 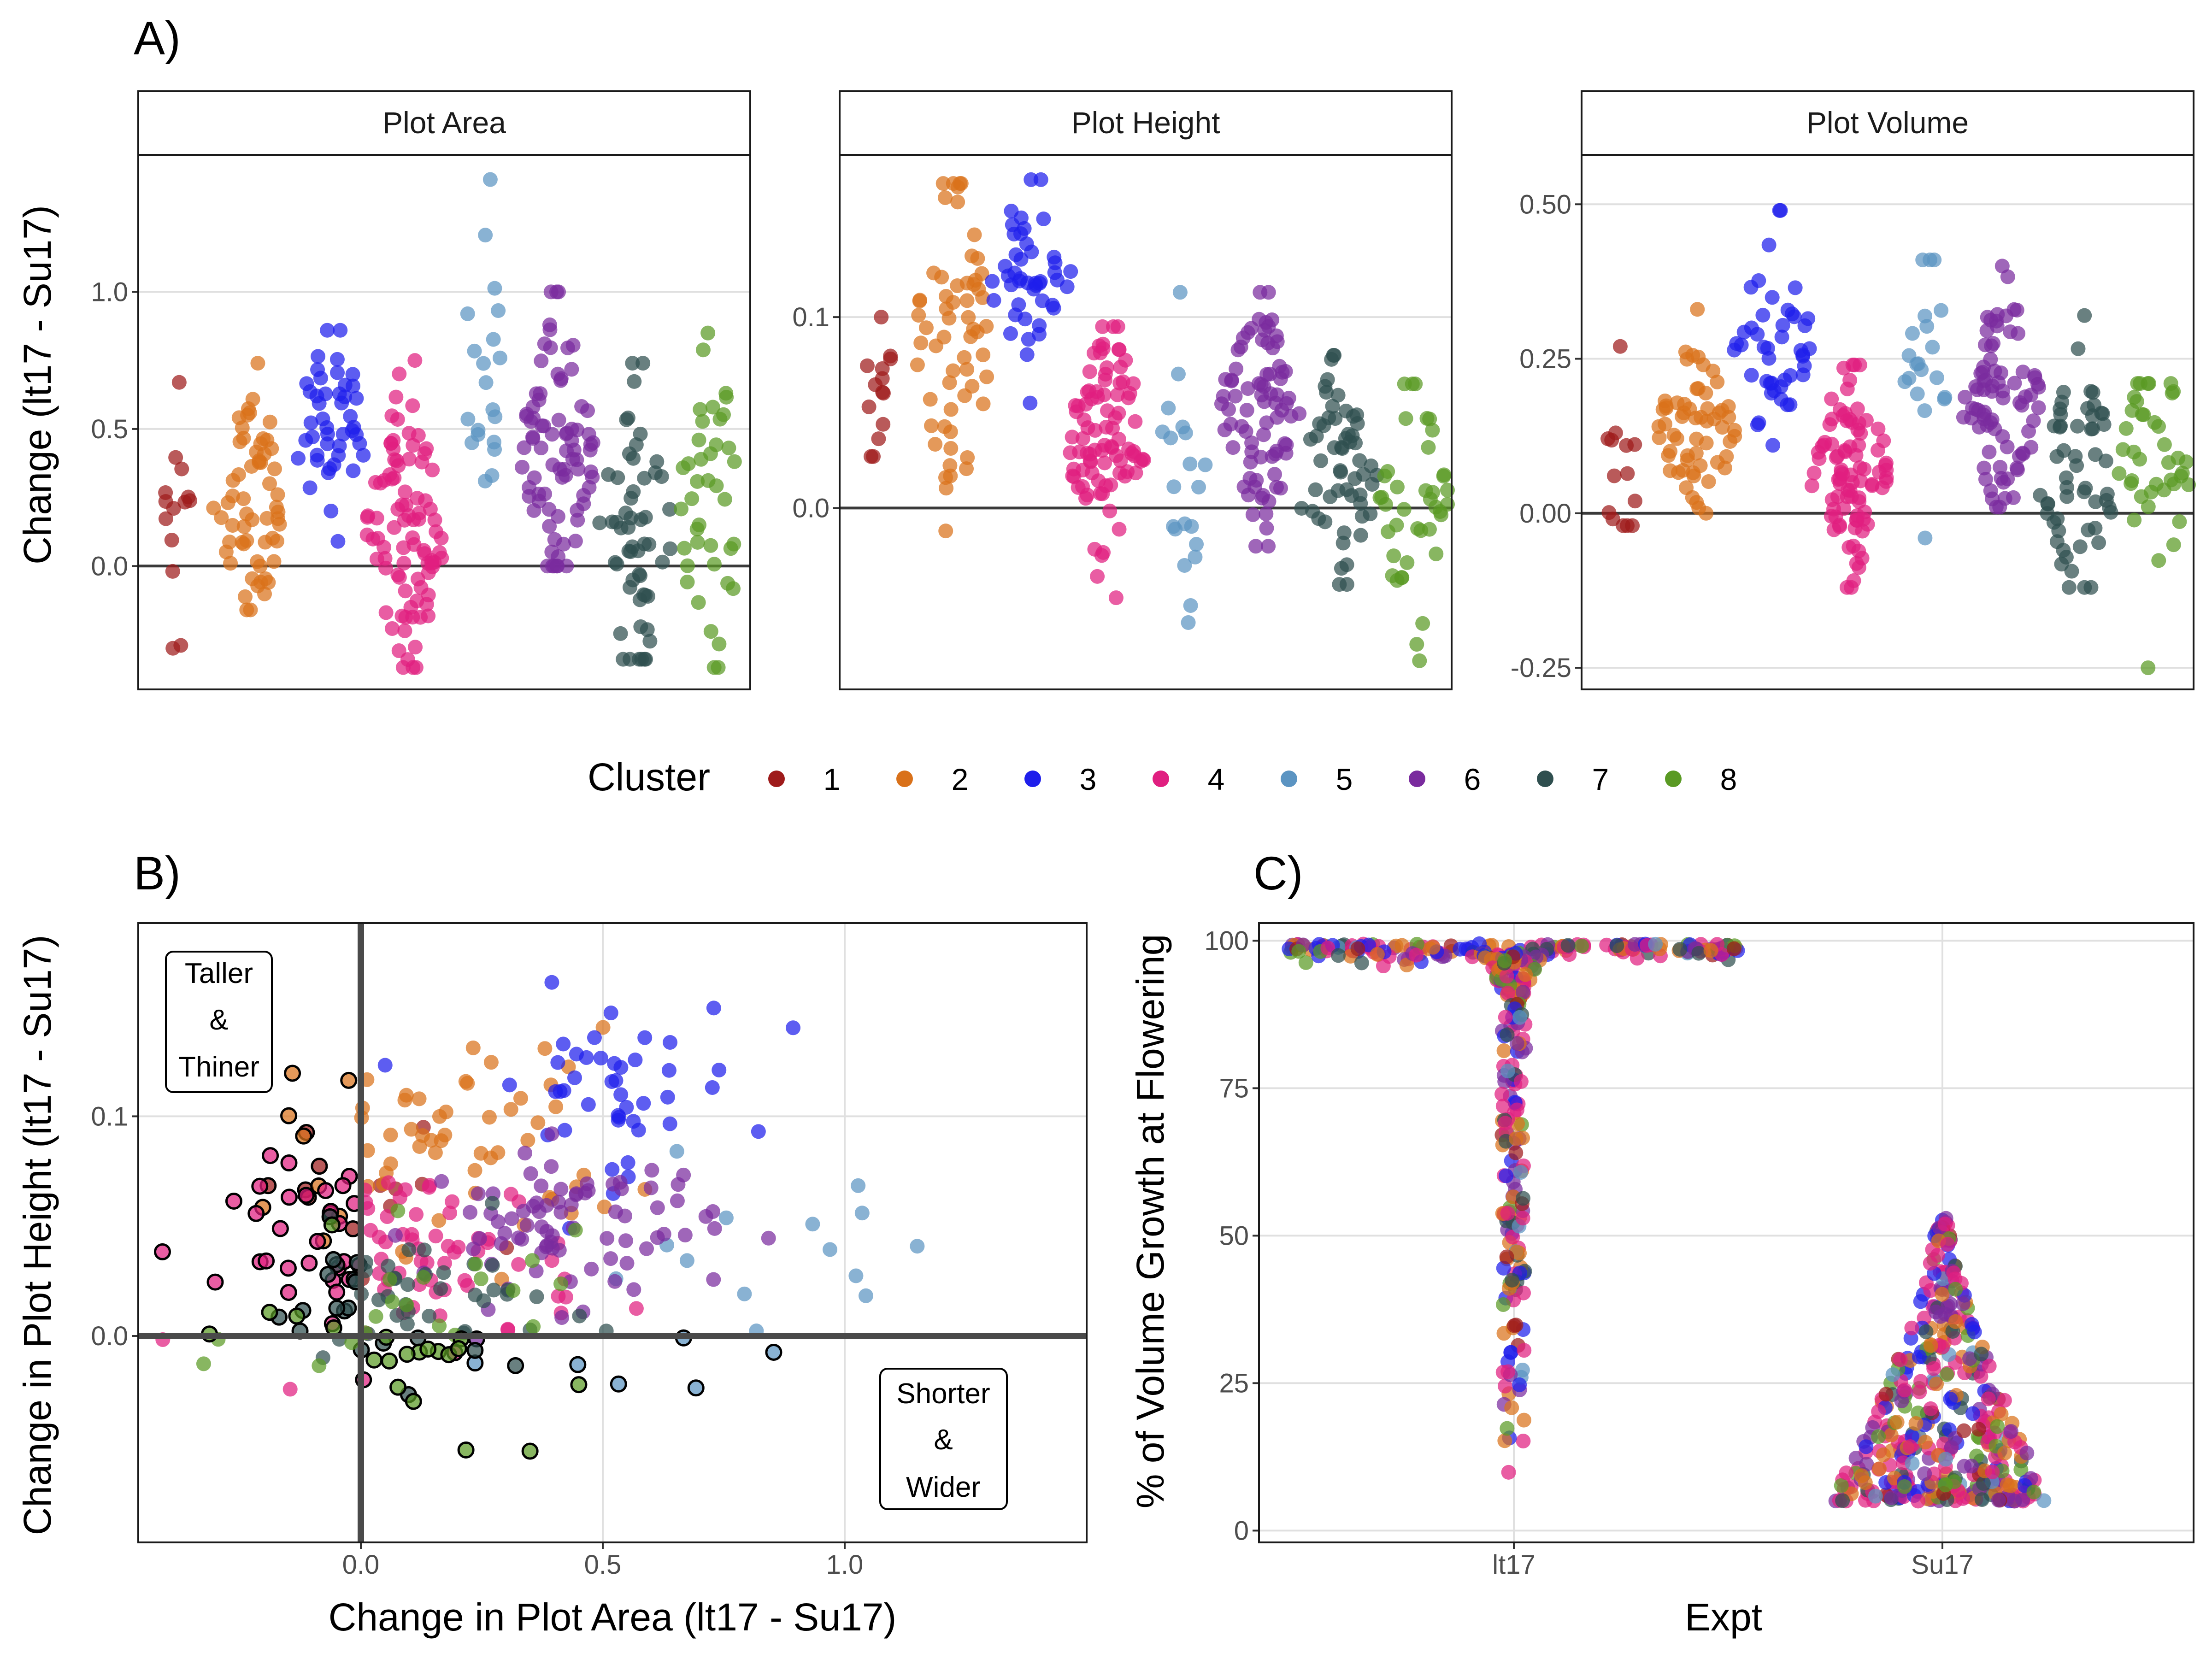 What do you see at coordinates (421, 390) in the screenshot?
I see `facet-plot-area: Plot Area 0.0 0.5 1.0` at bounding box center [421, 390].